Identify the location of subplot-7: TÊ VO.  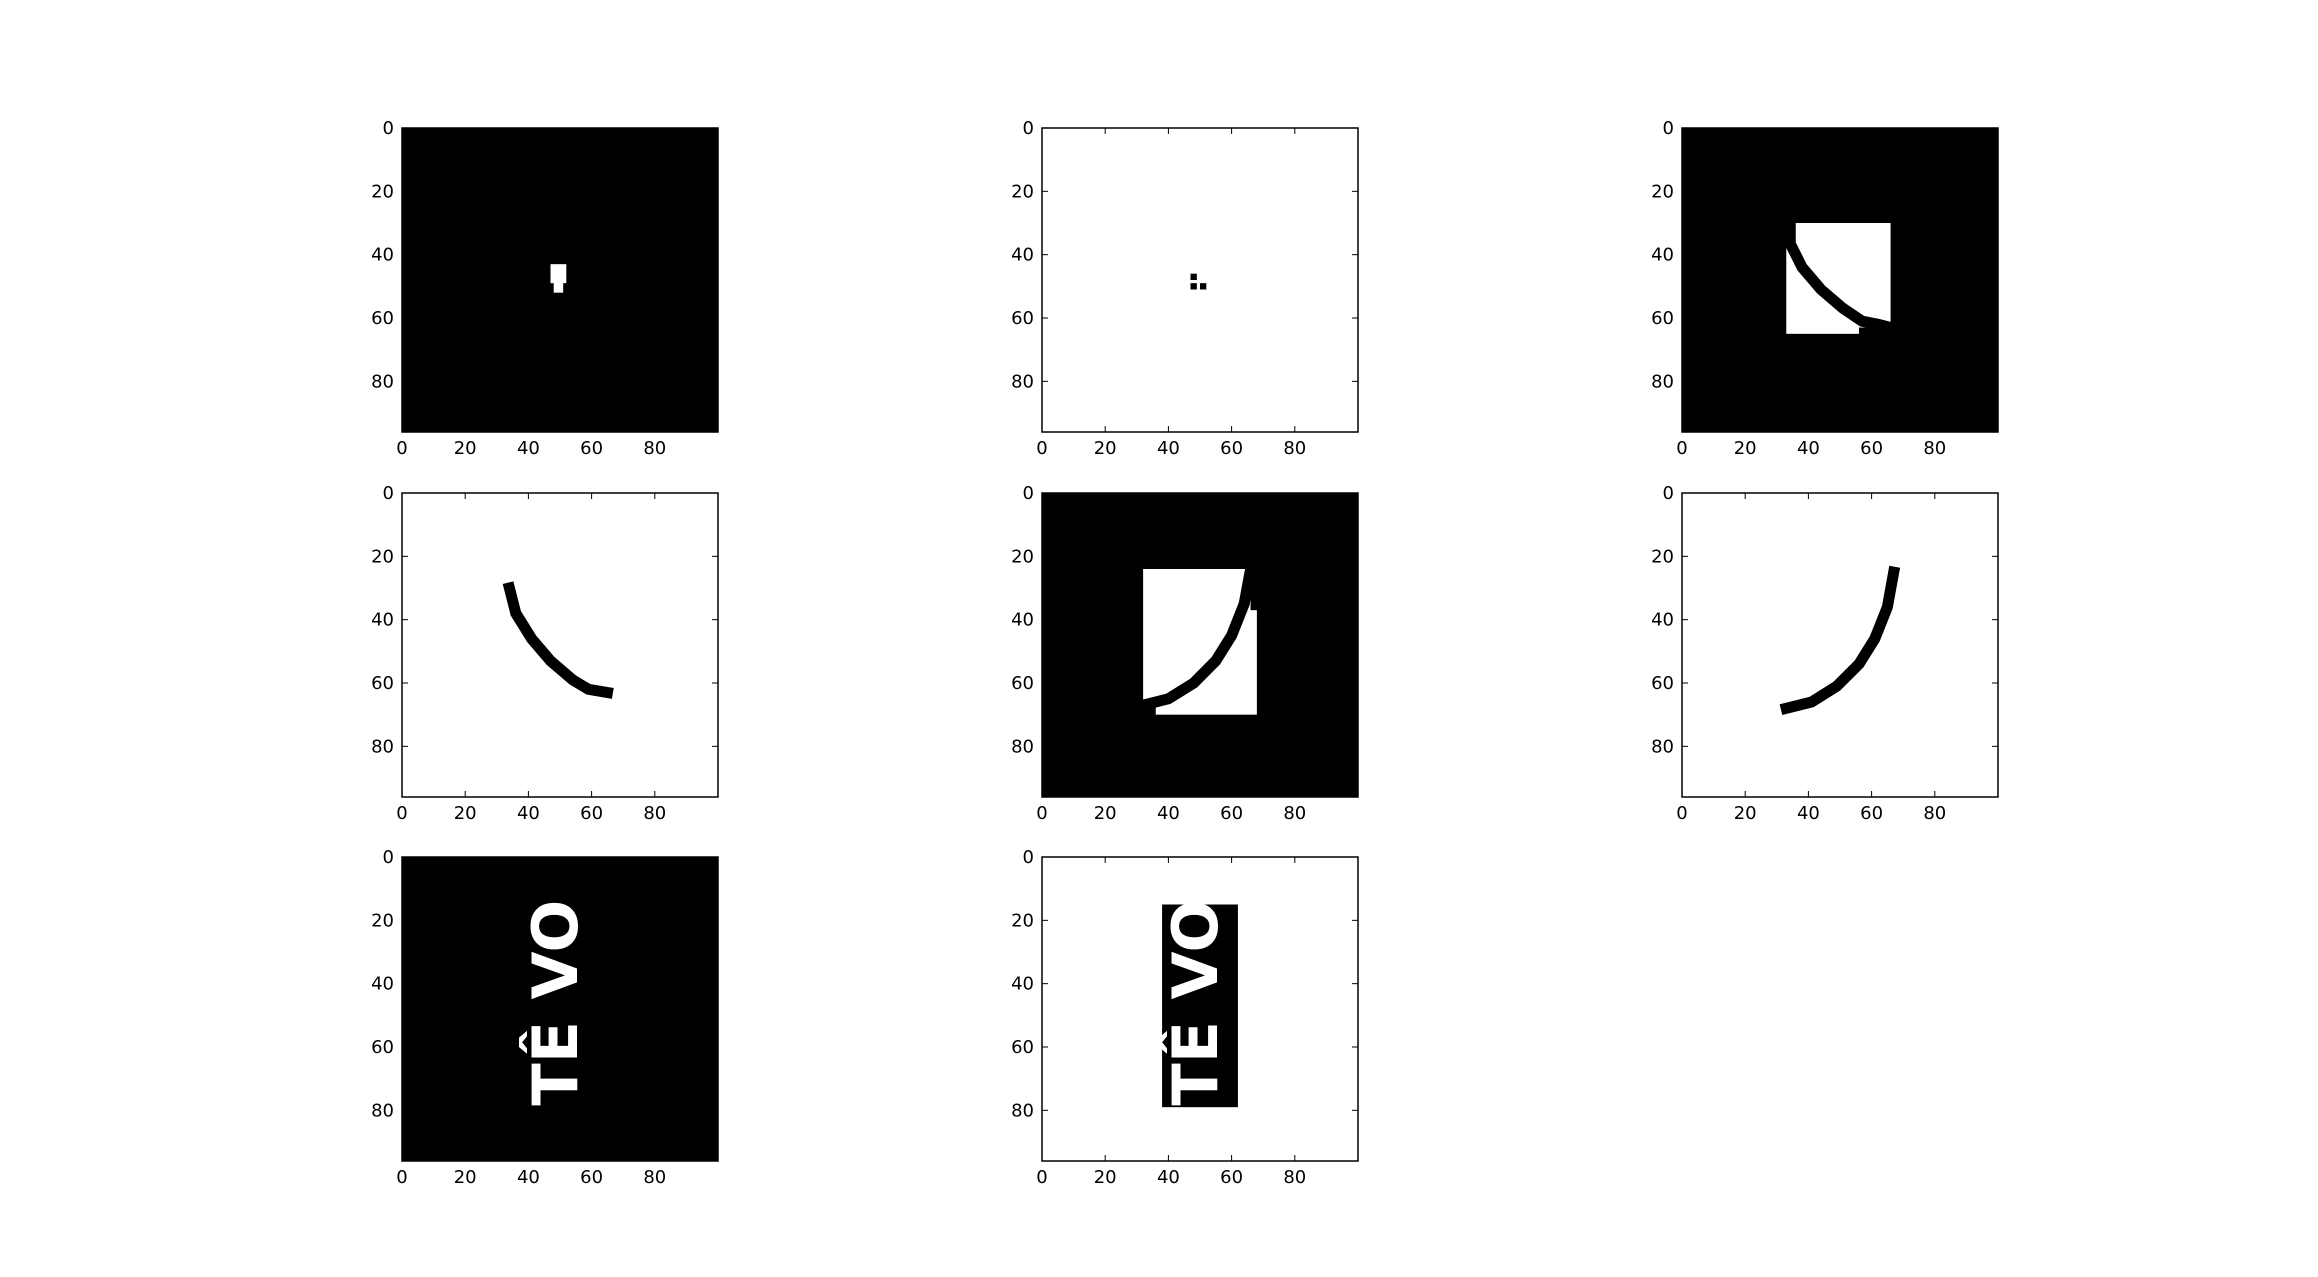
(560, 1009).